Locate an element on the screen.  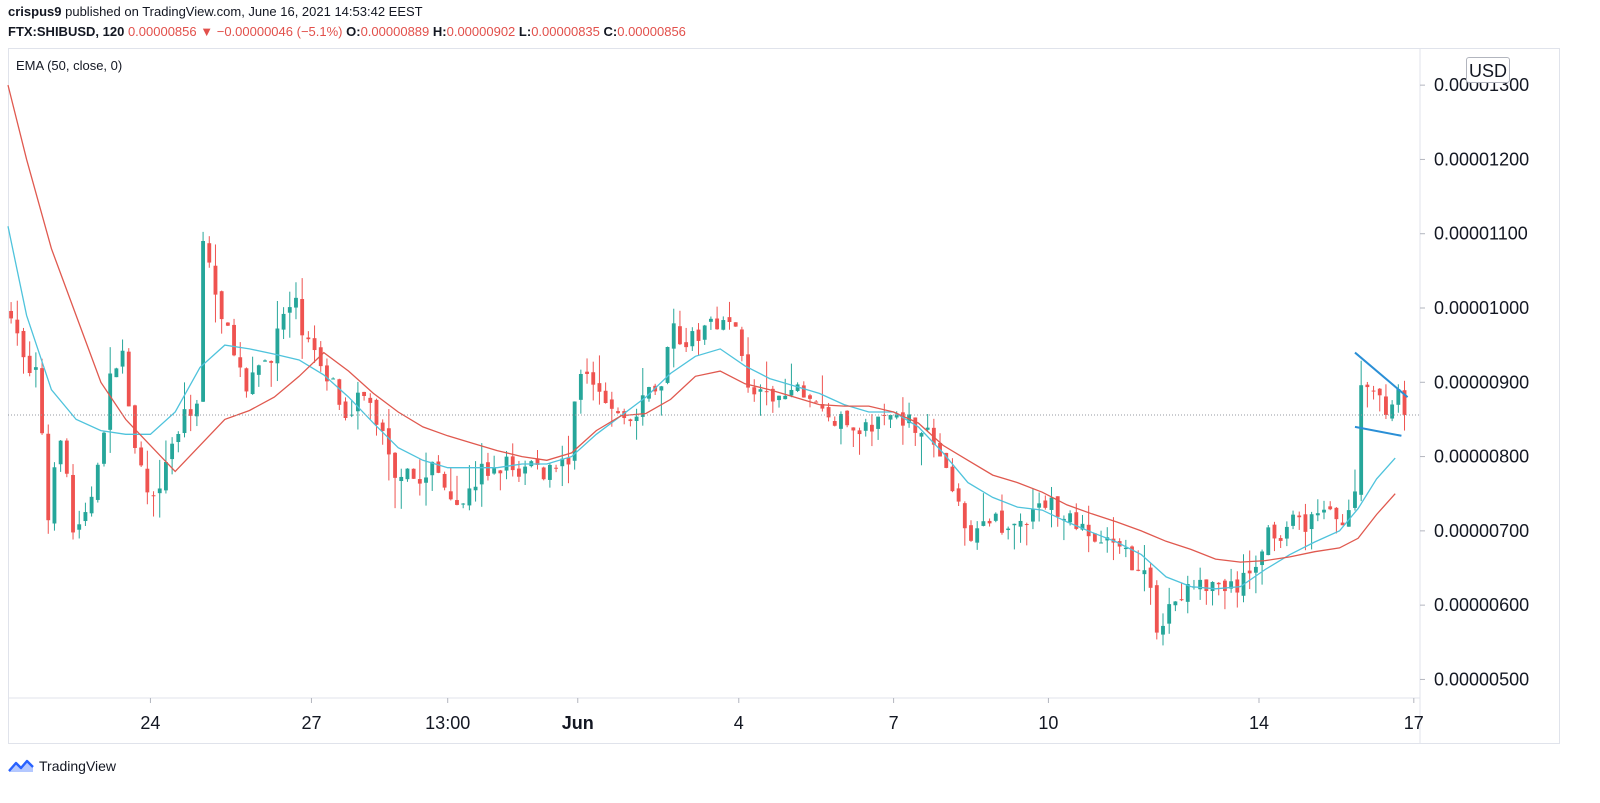
x-tick-label: 4 is located at coordinates (739, 723).